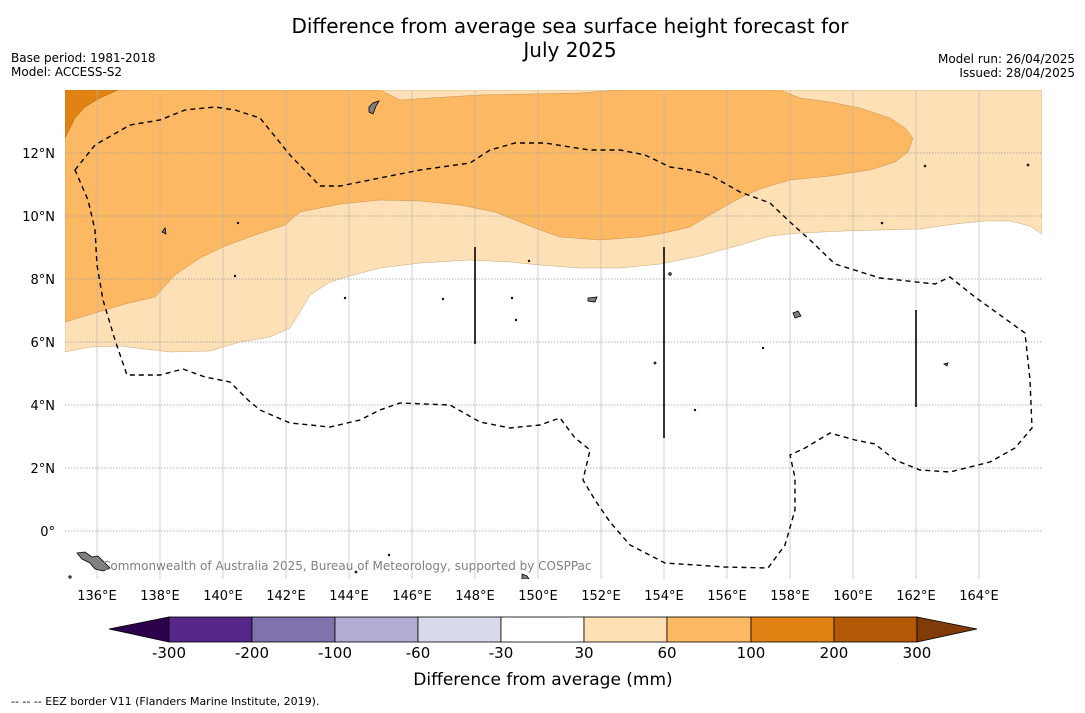  Describe the element at coordinates (947, 629) in the screenshot. I see `colorbar-extend-high` at that location.